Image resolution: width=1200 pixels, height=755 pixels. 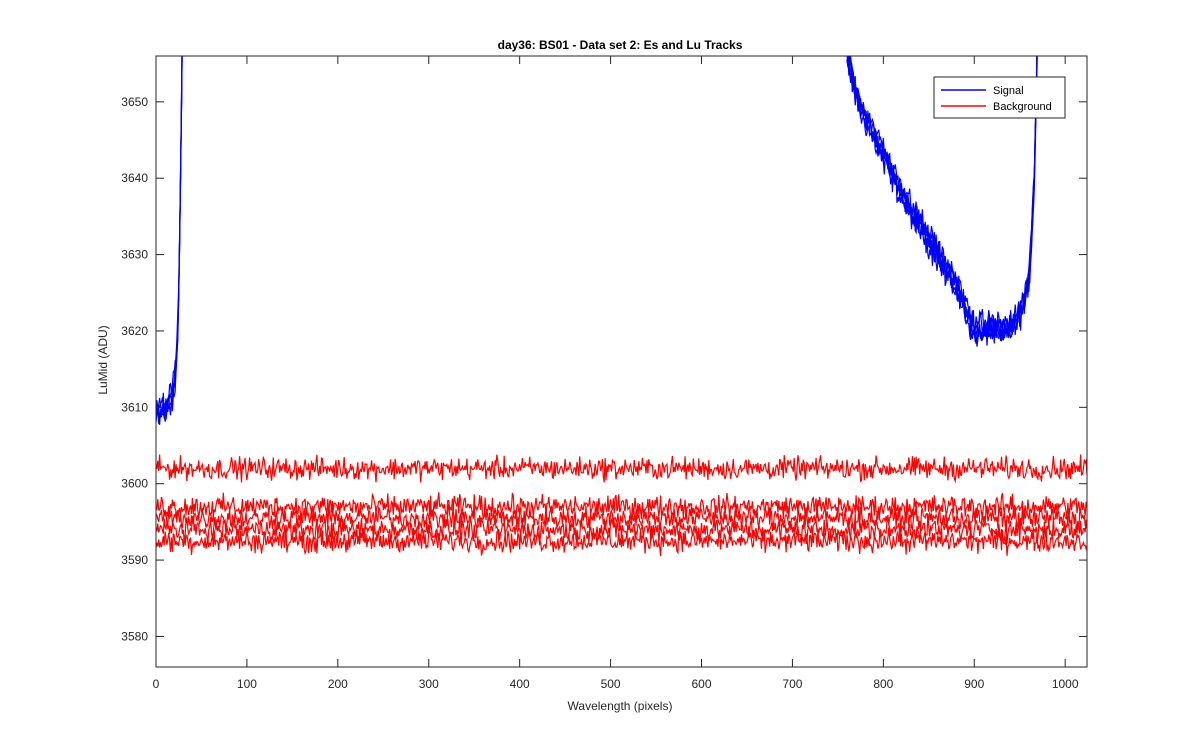 What do you see at coordinates (1008, 91) in the screenshot?
I see `legend-label-signal: Signal` at bounding box center [1008, 91].